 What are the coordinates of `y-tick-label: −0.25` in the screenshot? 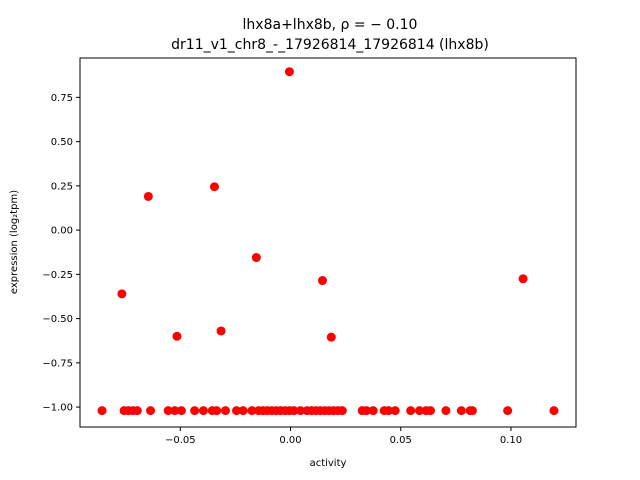 It's located at (57, 275).